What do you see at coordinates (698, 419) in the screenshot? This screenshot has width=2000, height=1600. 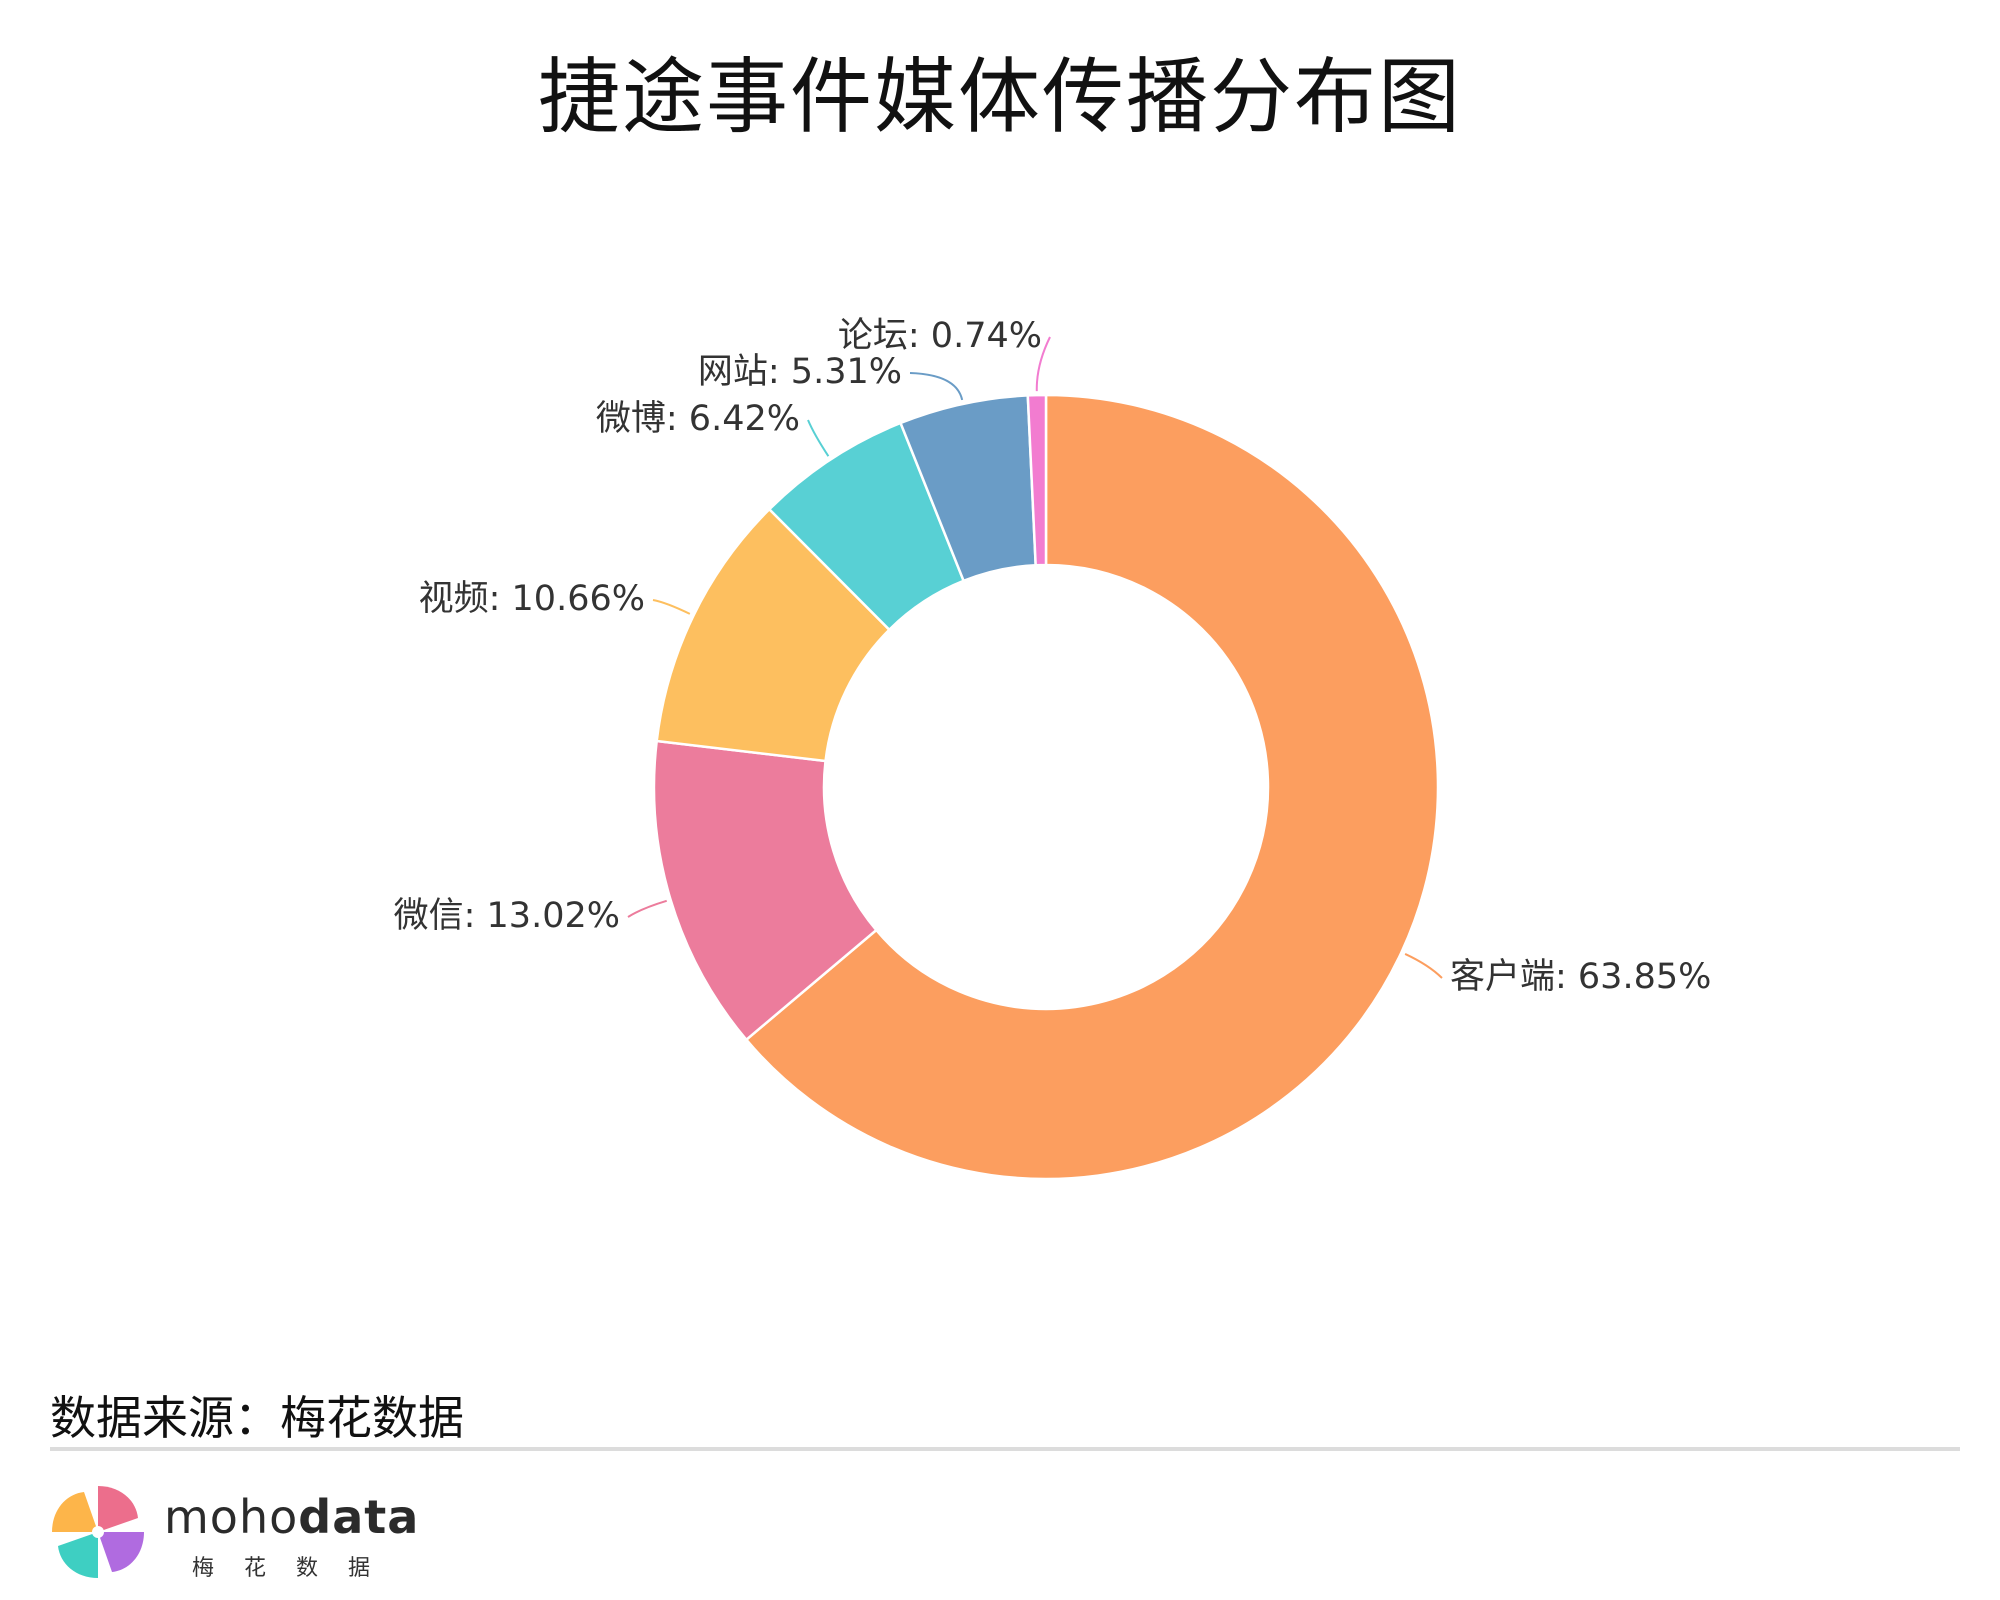 I see `slice-label-4: 微博: 6.42%` at bounding box center [698, 419].